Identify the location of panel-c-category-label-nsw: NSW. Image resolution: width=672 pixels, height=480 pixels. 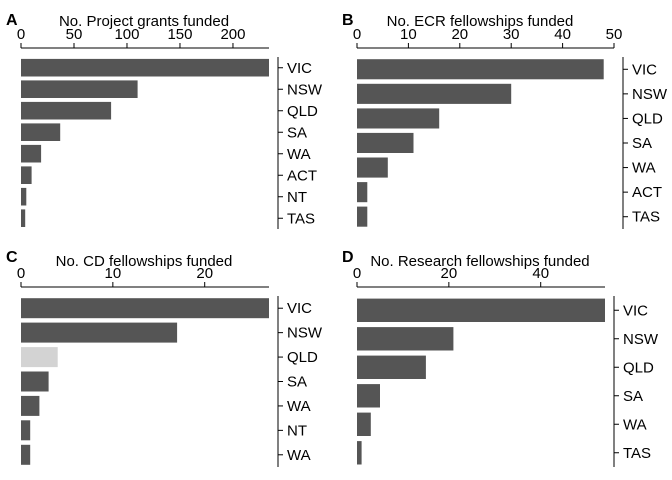
(305, 333).